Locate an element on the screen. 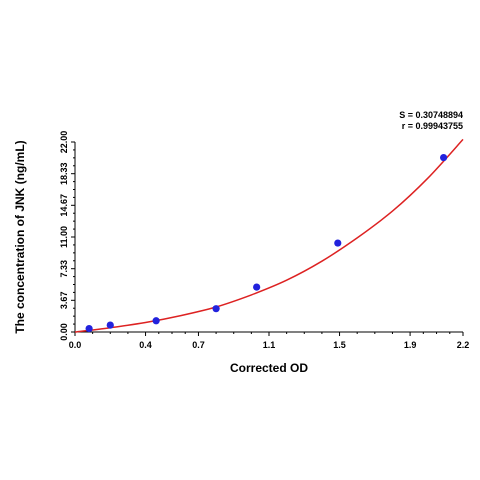 The height and width of the screenshot is (480, 480). x-tick-label: 0.4 is located at coordinates (145, 345).